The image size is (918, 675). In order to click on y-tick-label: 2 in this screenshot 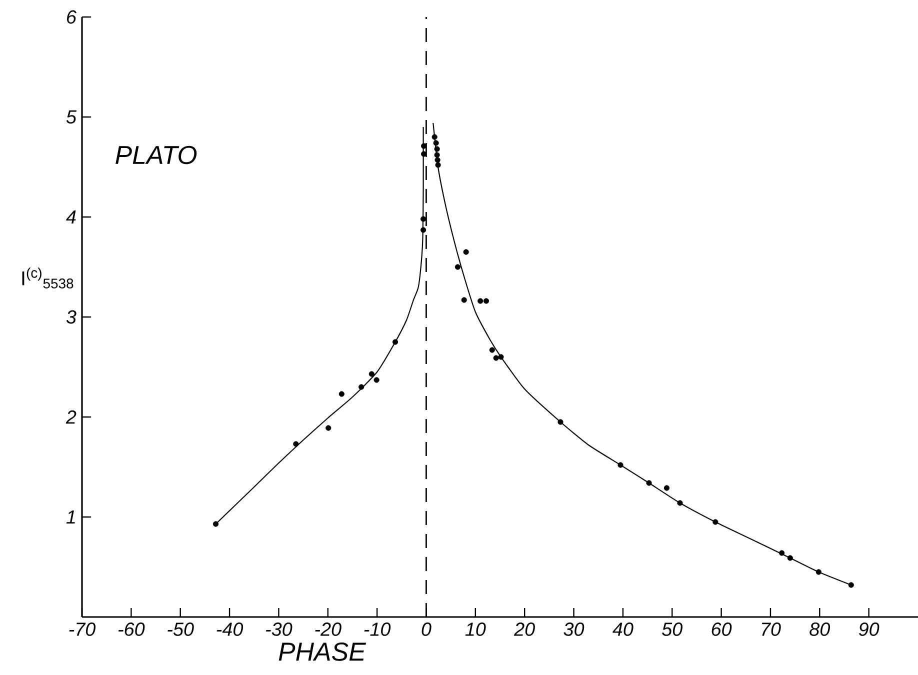, I will do `click(71, 417)`.